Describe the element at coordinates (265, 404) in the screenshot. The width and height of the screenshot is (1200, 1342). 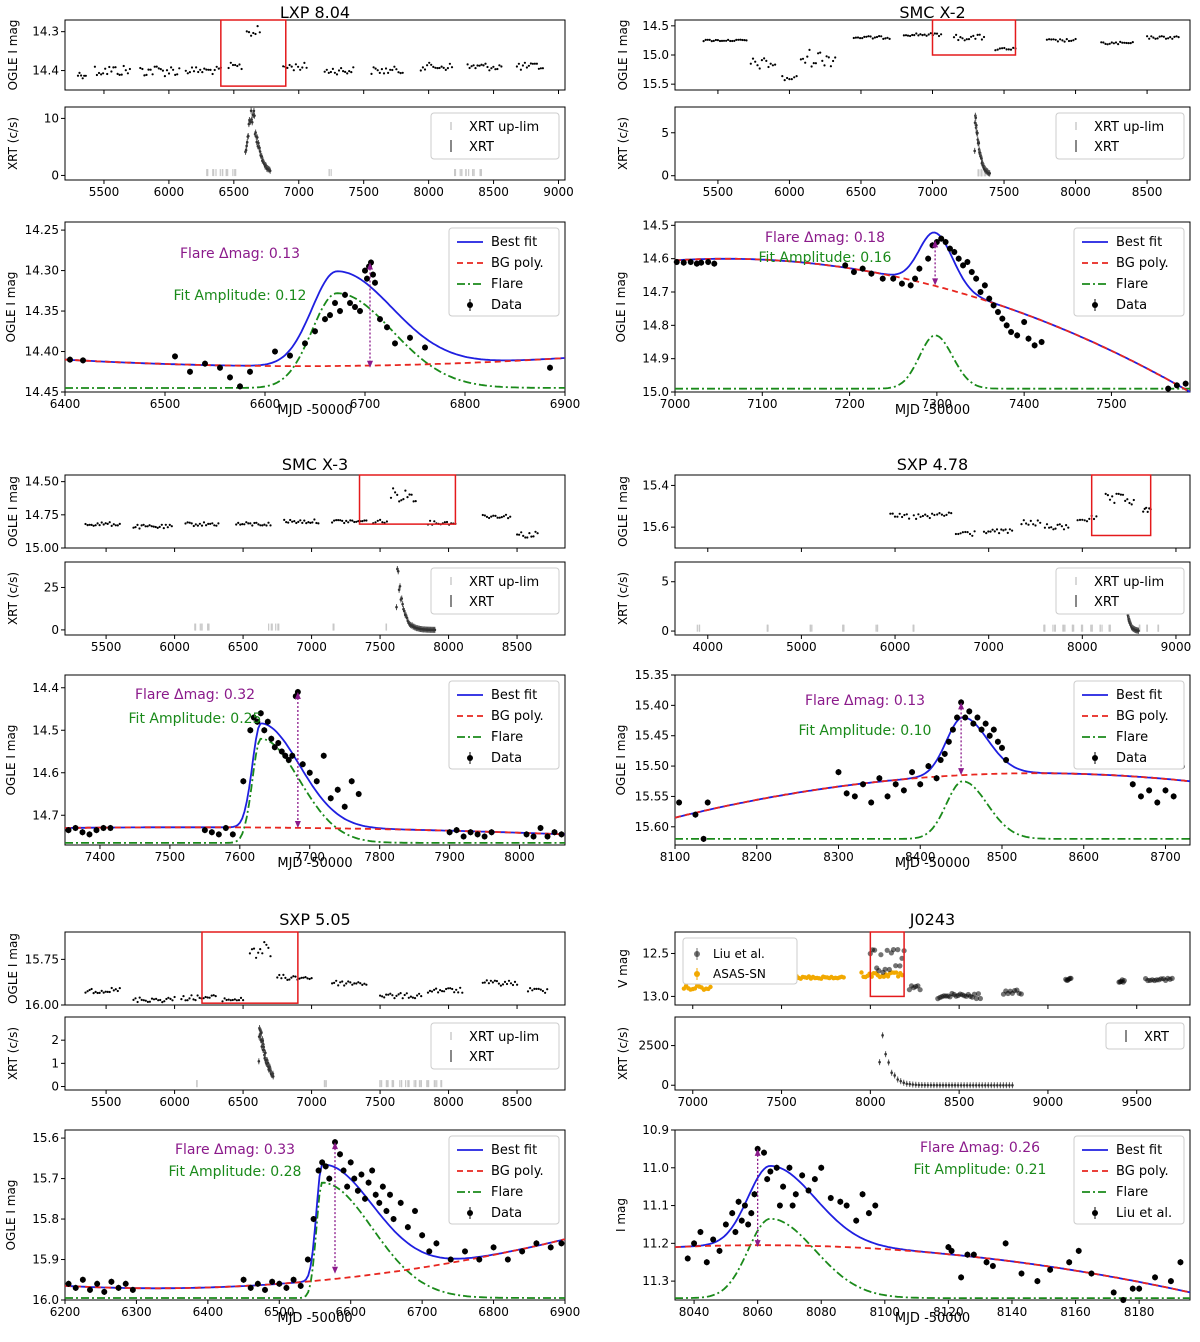
I see `x-tick-label: 6600` at that location.